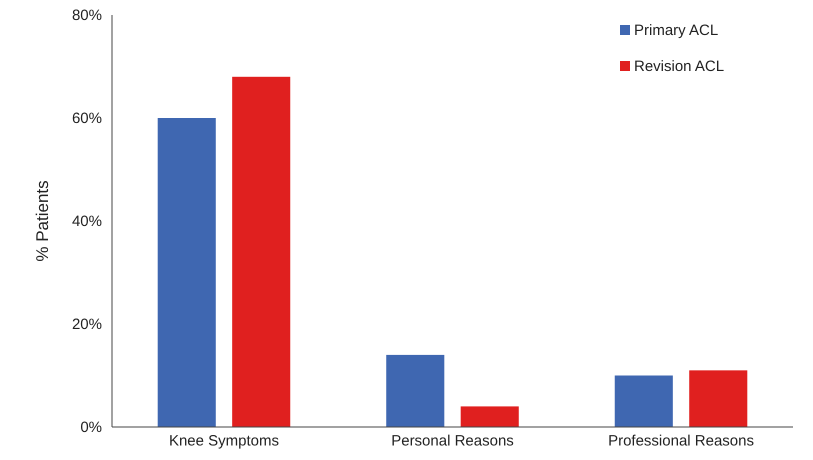 This screenshot has width=813, height=460. Describe the element at coordinates (91, 427) in the screenshot. I see `y-tick-label: 0%` at that location.